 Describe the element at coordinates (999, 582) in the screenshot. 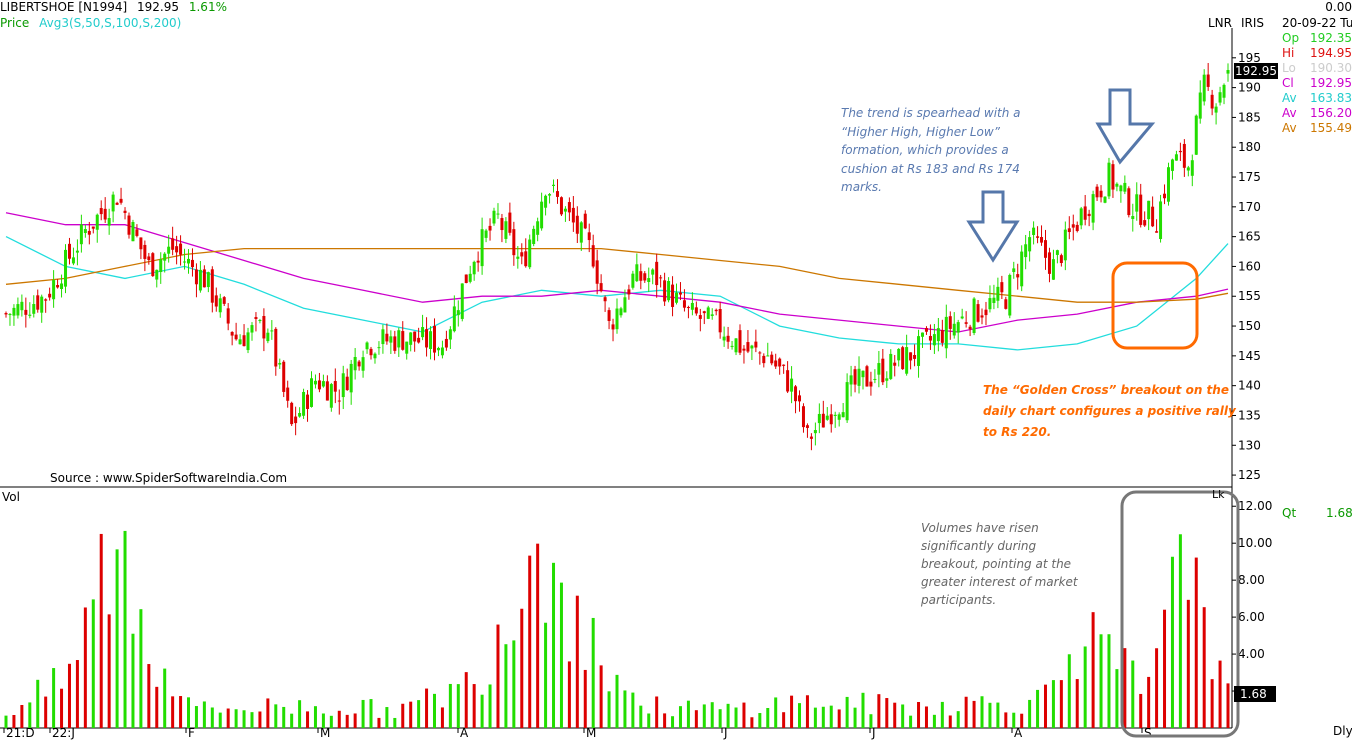

I see `annotation-line: greater interest of market` at that location.